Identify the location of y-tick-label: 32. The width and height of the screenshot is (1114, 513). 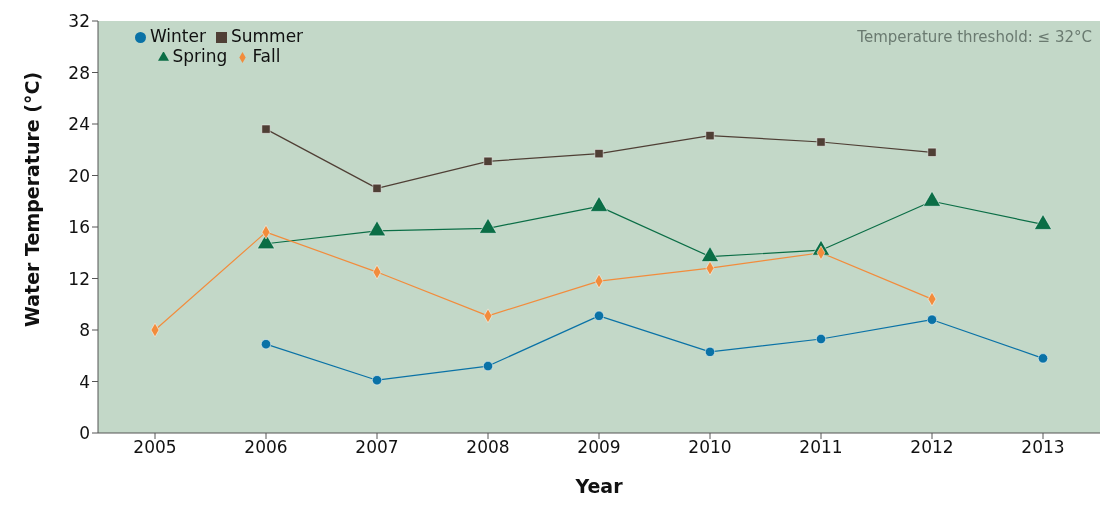
(79, 21).